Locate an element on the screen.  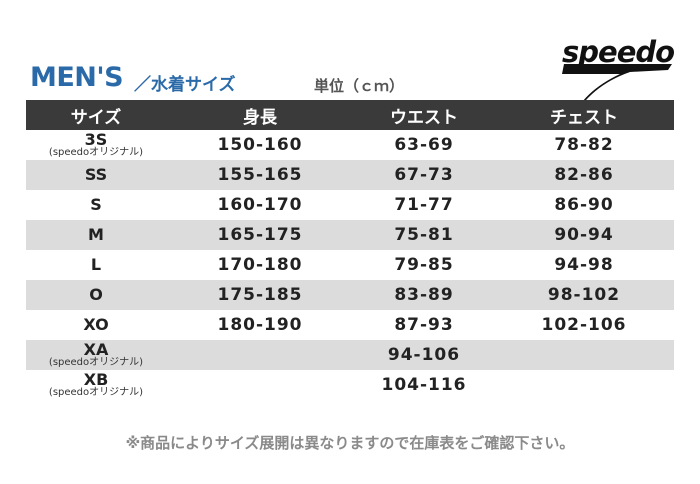
size-cell: M is located at coordinates (96, 235).